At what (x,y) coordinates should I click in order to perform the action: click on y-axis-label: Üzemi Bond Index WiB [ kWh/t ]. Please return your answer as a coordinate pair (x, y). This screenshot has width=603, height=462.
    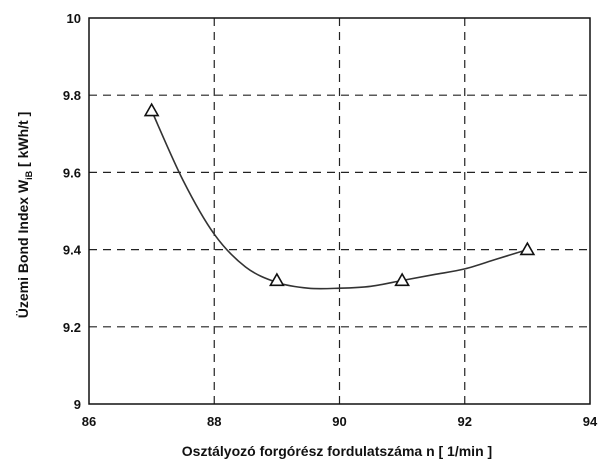
    Looking at the image, I should click on (24, 215).